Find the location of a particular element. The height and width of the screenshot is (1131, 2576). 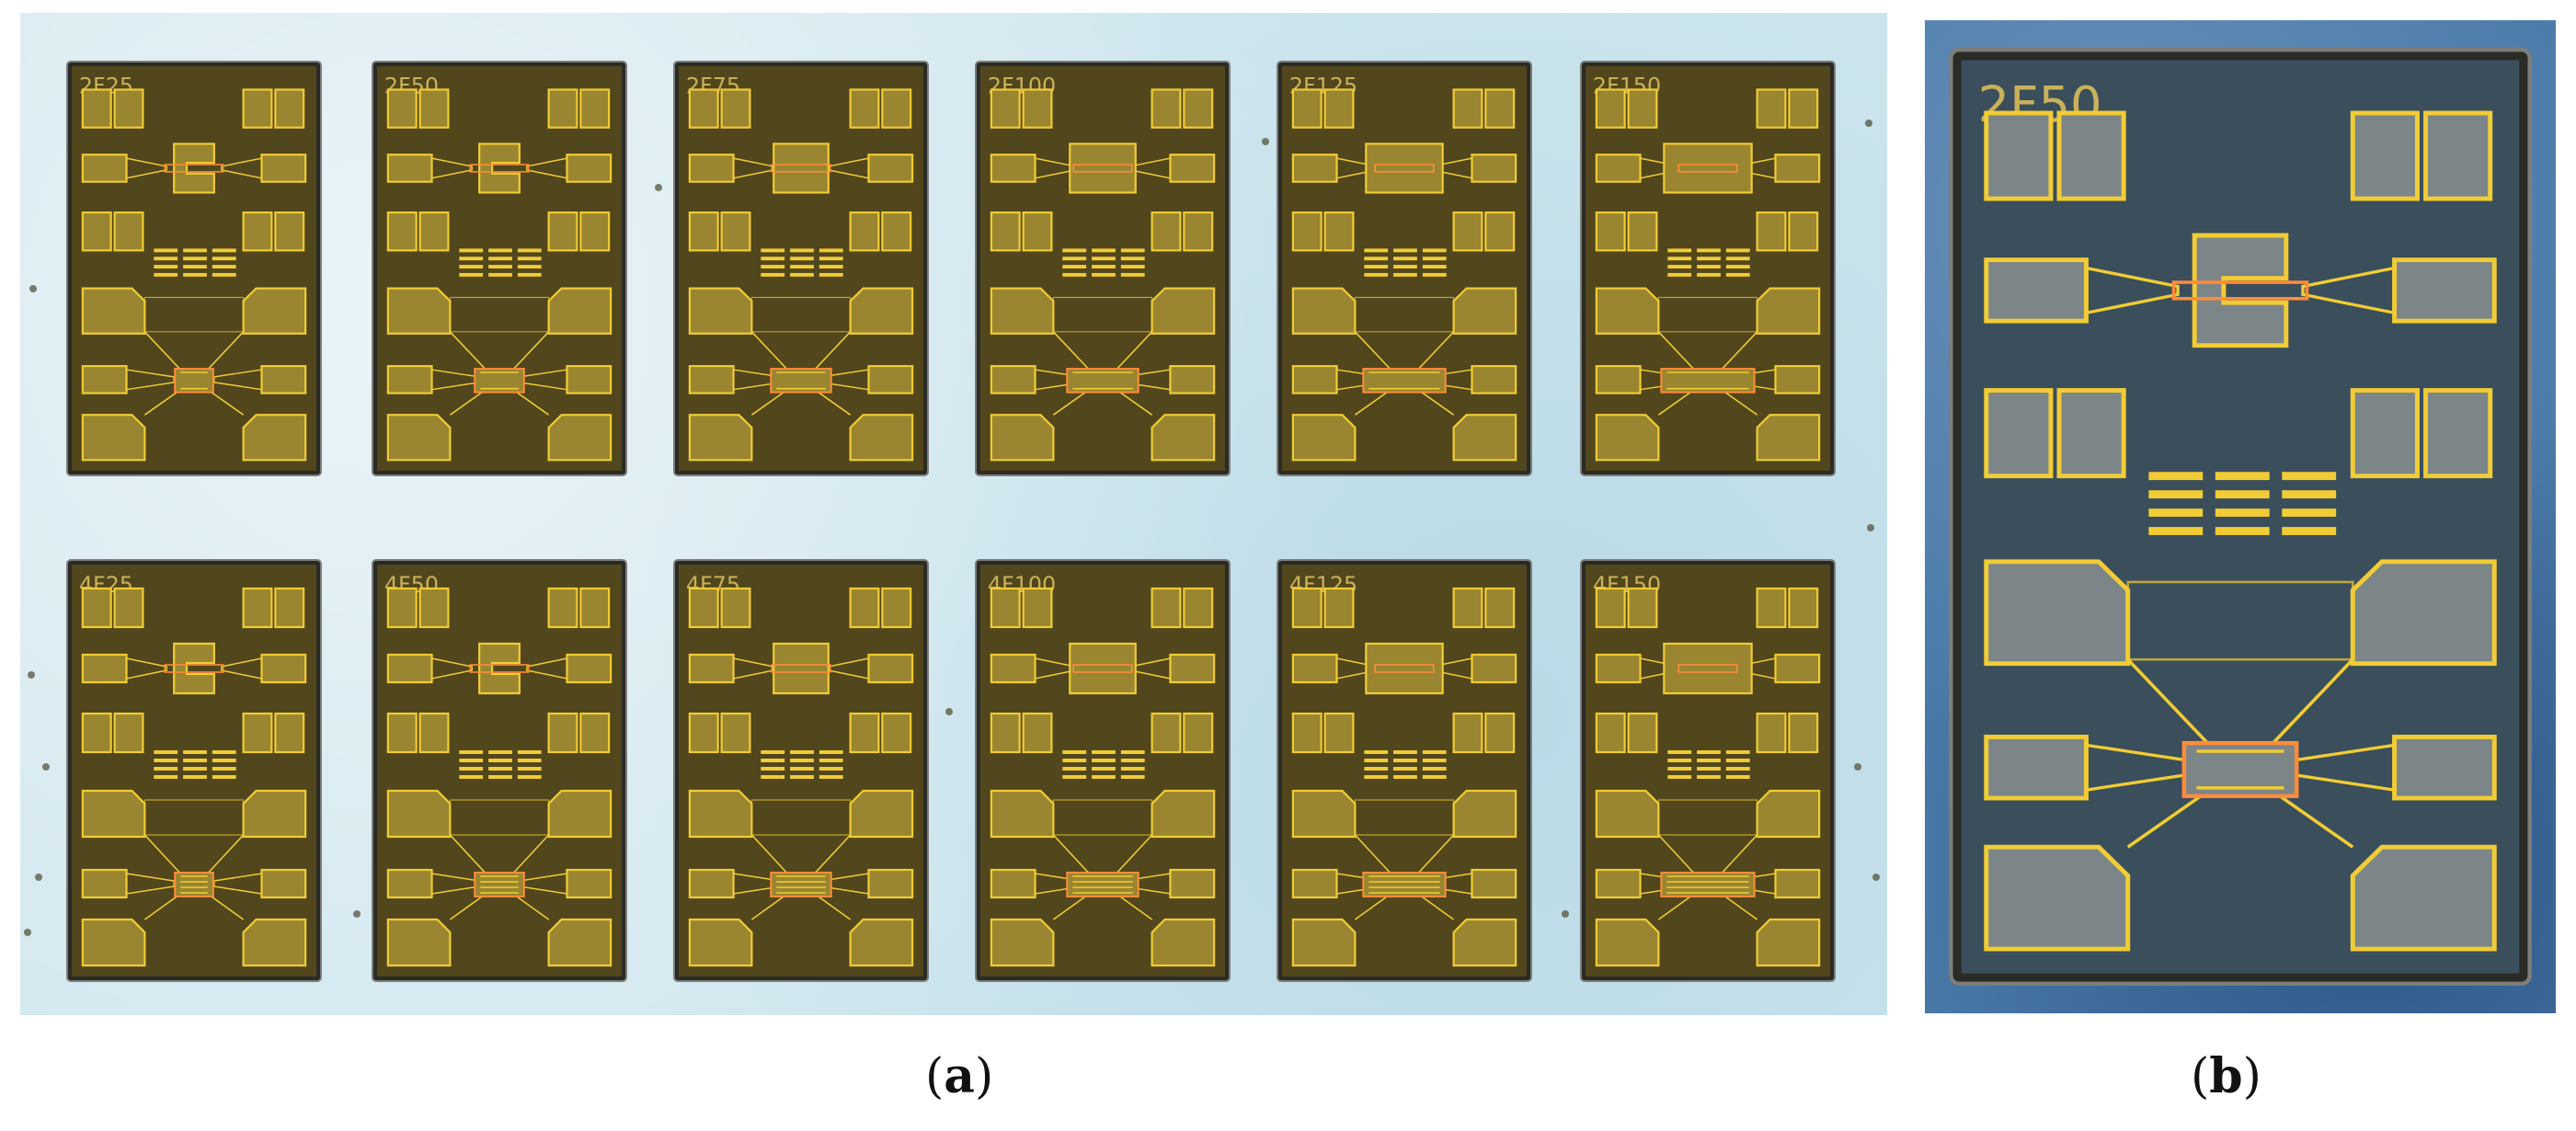

chip-svg: 4F75 is located at coordinates (801, 770).